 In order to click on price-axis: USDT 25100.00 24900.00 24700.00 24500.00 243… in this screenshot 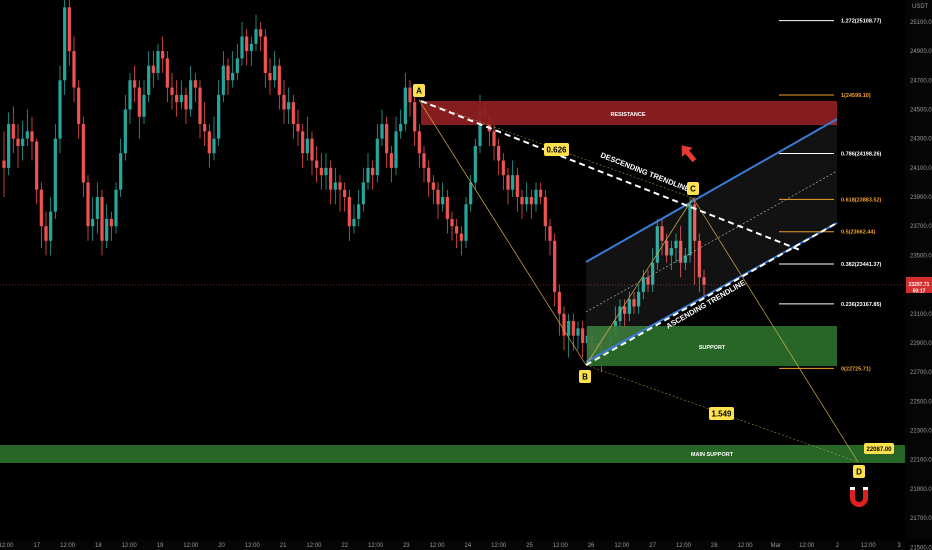, I will do `click(918, 275)`.